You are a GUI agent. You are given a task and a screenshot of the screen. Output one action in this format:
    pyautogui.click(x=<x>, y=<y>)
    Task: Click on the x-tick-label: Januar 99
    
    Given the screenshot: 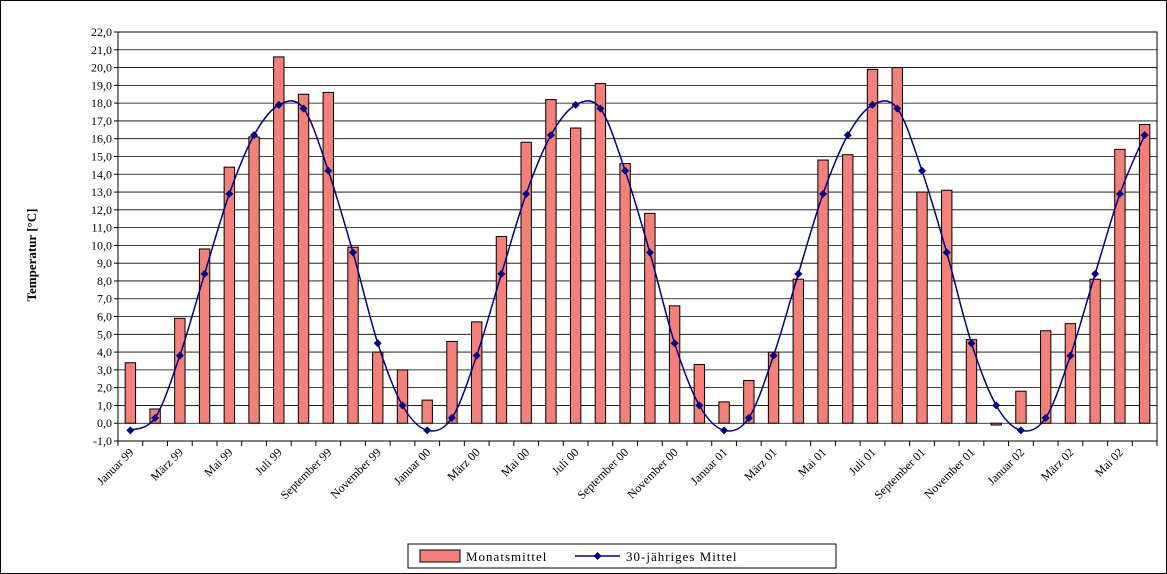 What is the action you would take?
    pyautogui.click(x=115, y=466)
    